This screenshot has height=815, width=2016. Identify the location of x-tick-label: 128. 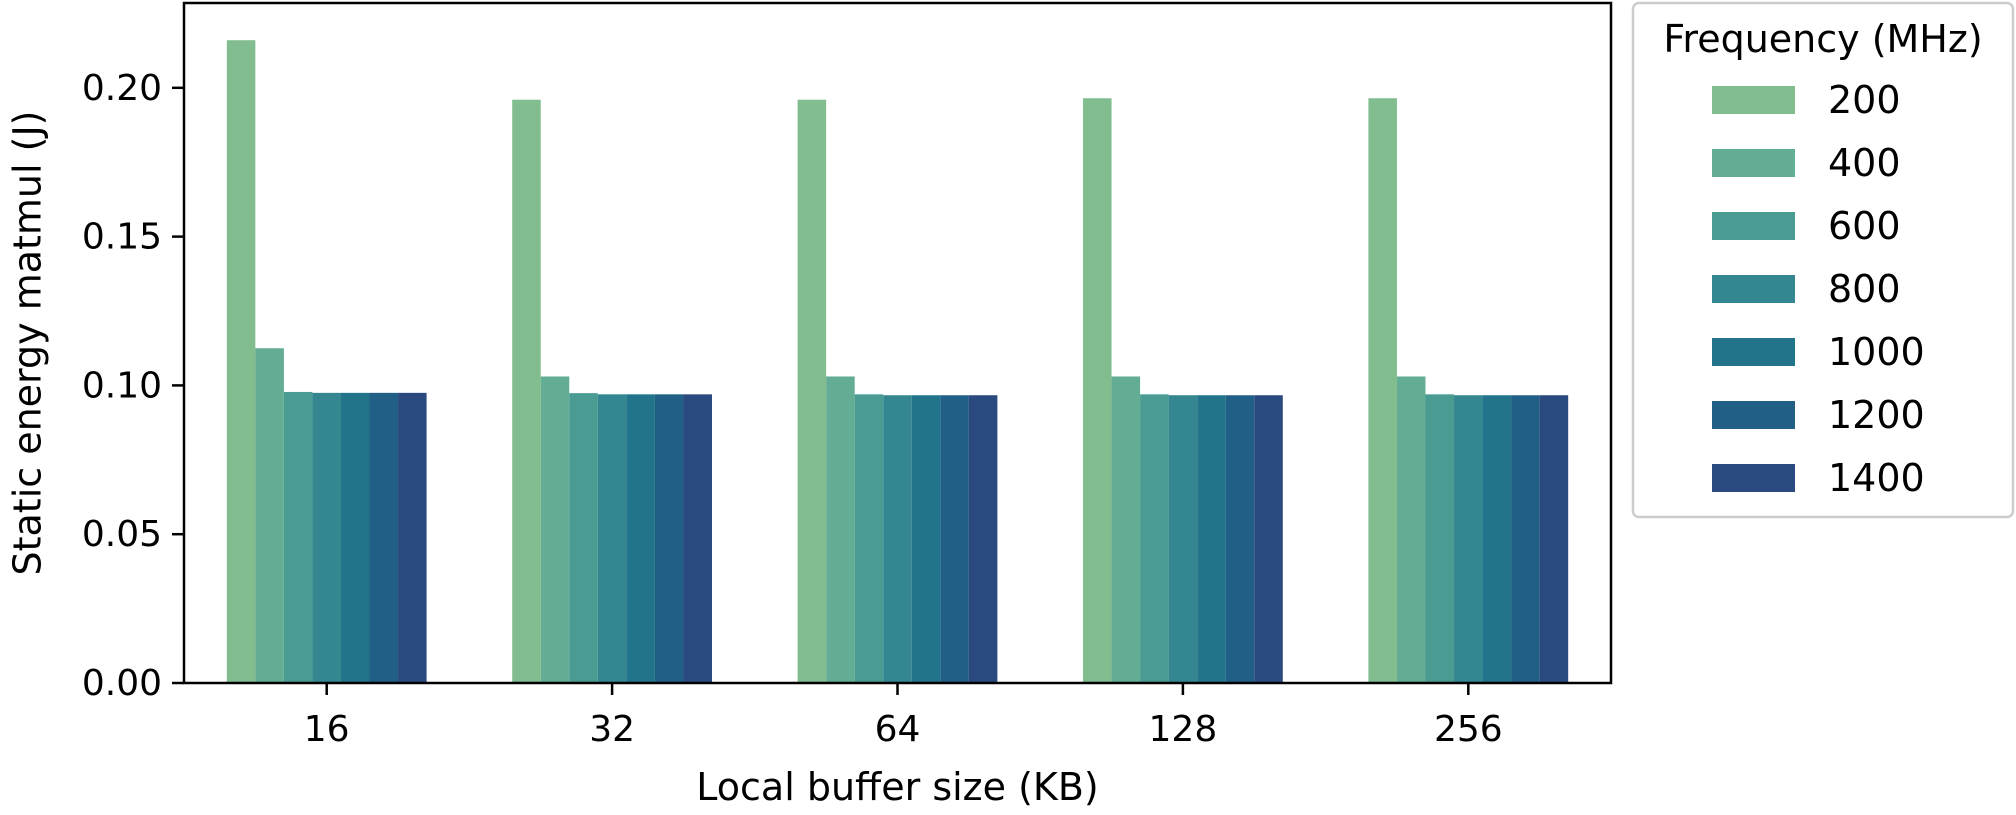
(1183, 729).